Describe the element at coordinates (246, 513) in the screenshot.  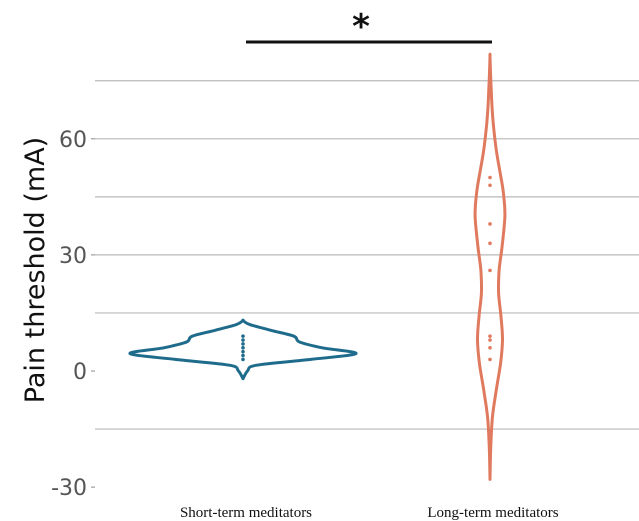
I see `x-category-label: Short-term meditators` at that location.